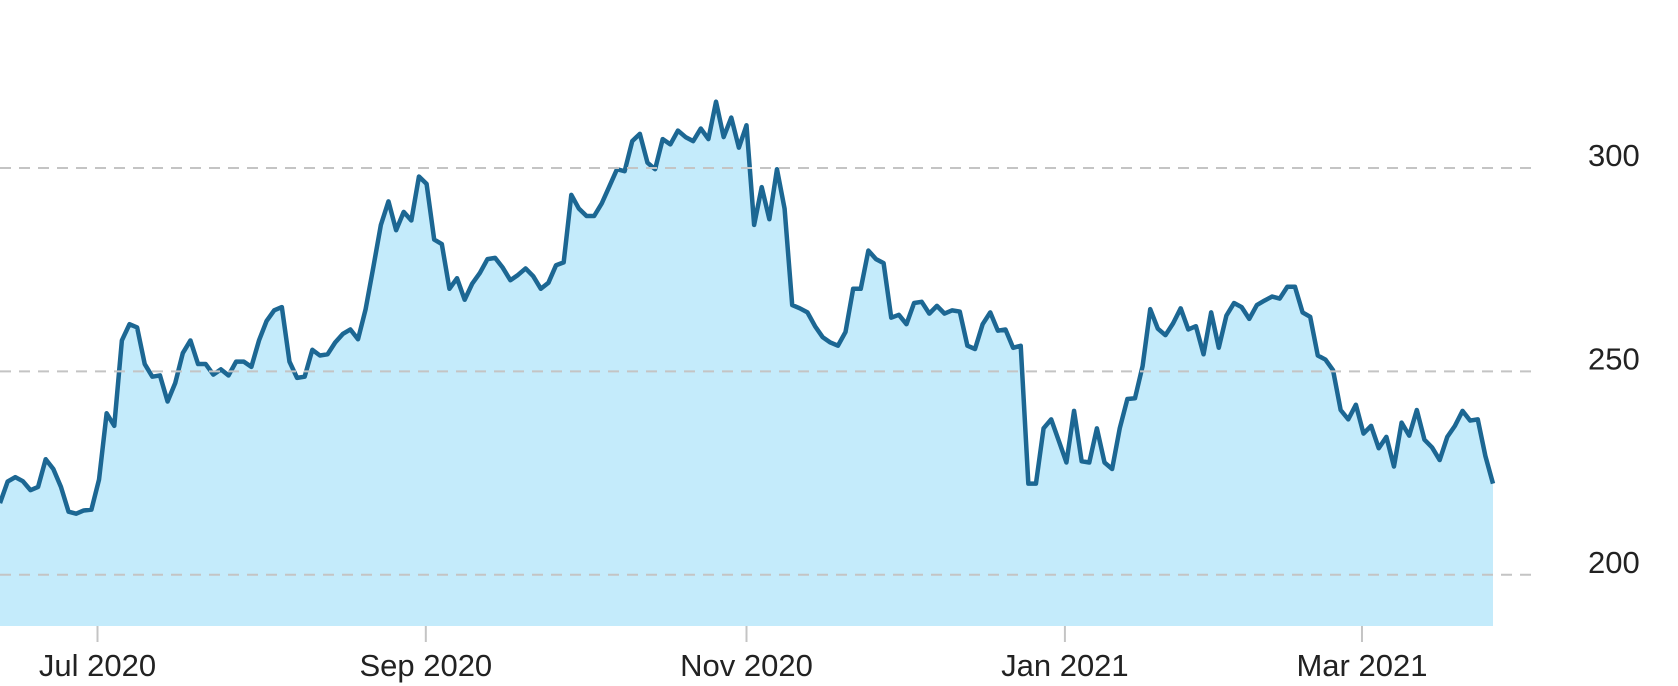 The image size is (1678, 686). What do you see at coordinates (97, 665) in the screenshot?
I see `x-tick-label: Jul 2020` at bounding box center [97, 665].